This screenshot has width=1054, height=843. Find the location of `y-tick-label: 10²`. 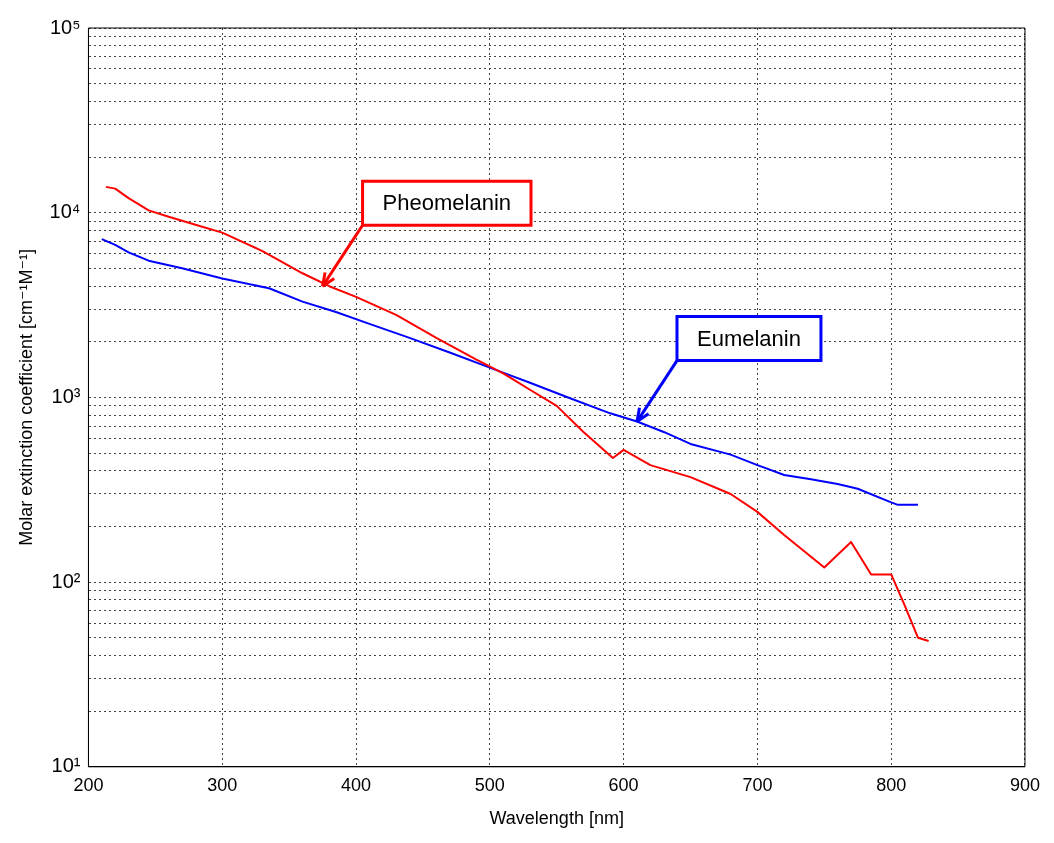

y-tick-label: 10² is located at coordinates (66, 580).